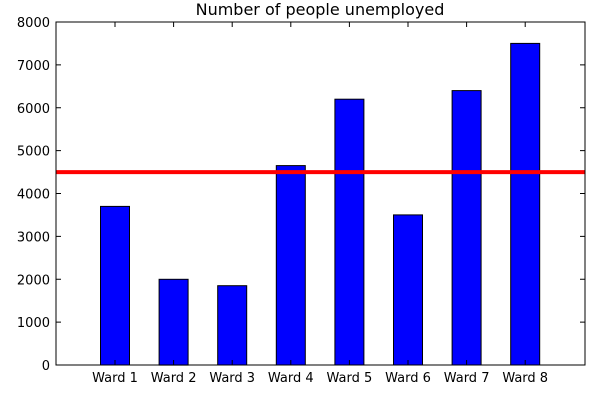 The width and height of the screenshot is (600, 405). Describe the element at coordinates (33, 237) in the screenshot. I see `y-tick-label: 3000` at that location.